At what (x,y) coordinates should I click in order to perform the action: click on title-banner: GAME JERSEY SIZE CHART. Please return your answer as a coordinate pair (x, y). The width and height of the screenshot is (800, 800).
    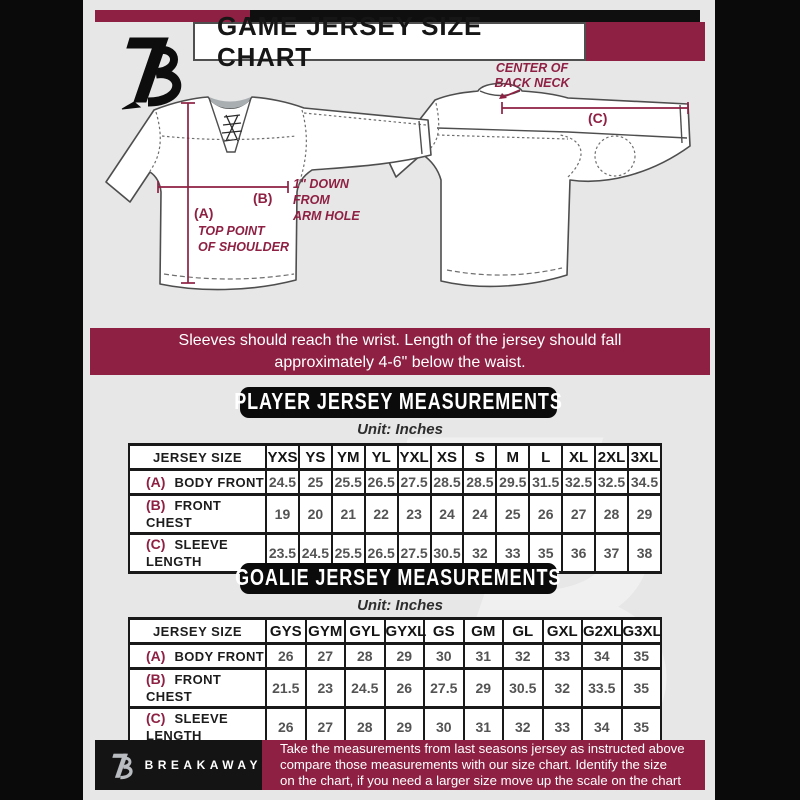
    Looking at the image, I should click on (389, 41).